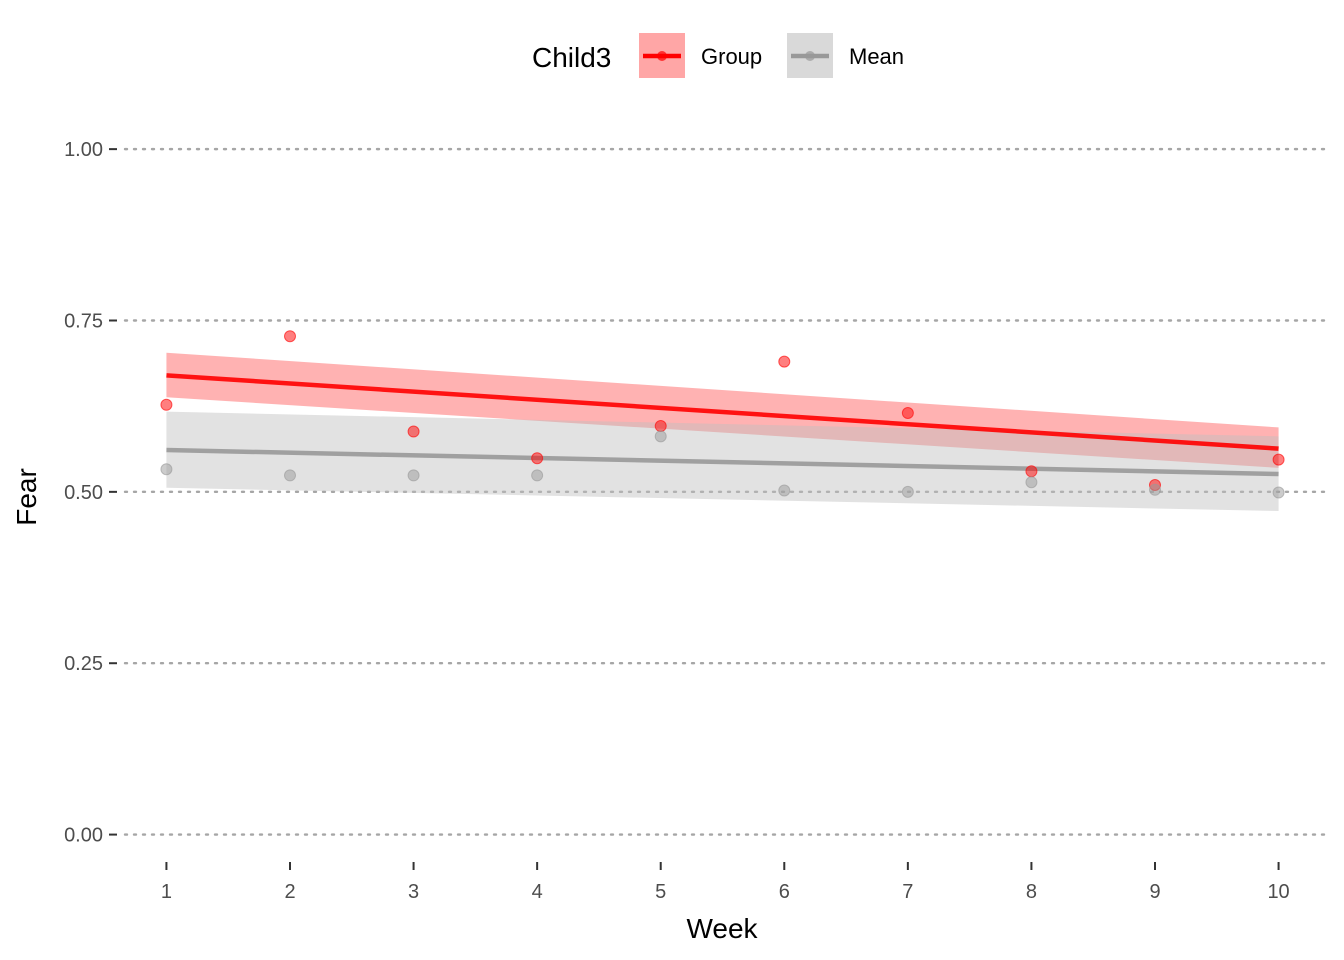 This screenshot has width=1344, height=960. I want to click on fit-lines, so click(722, 425).